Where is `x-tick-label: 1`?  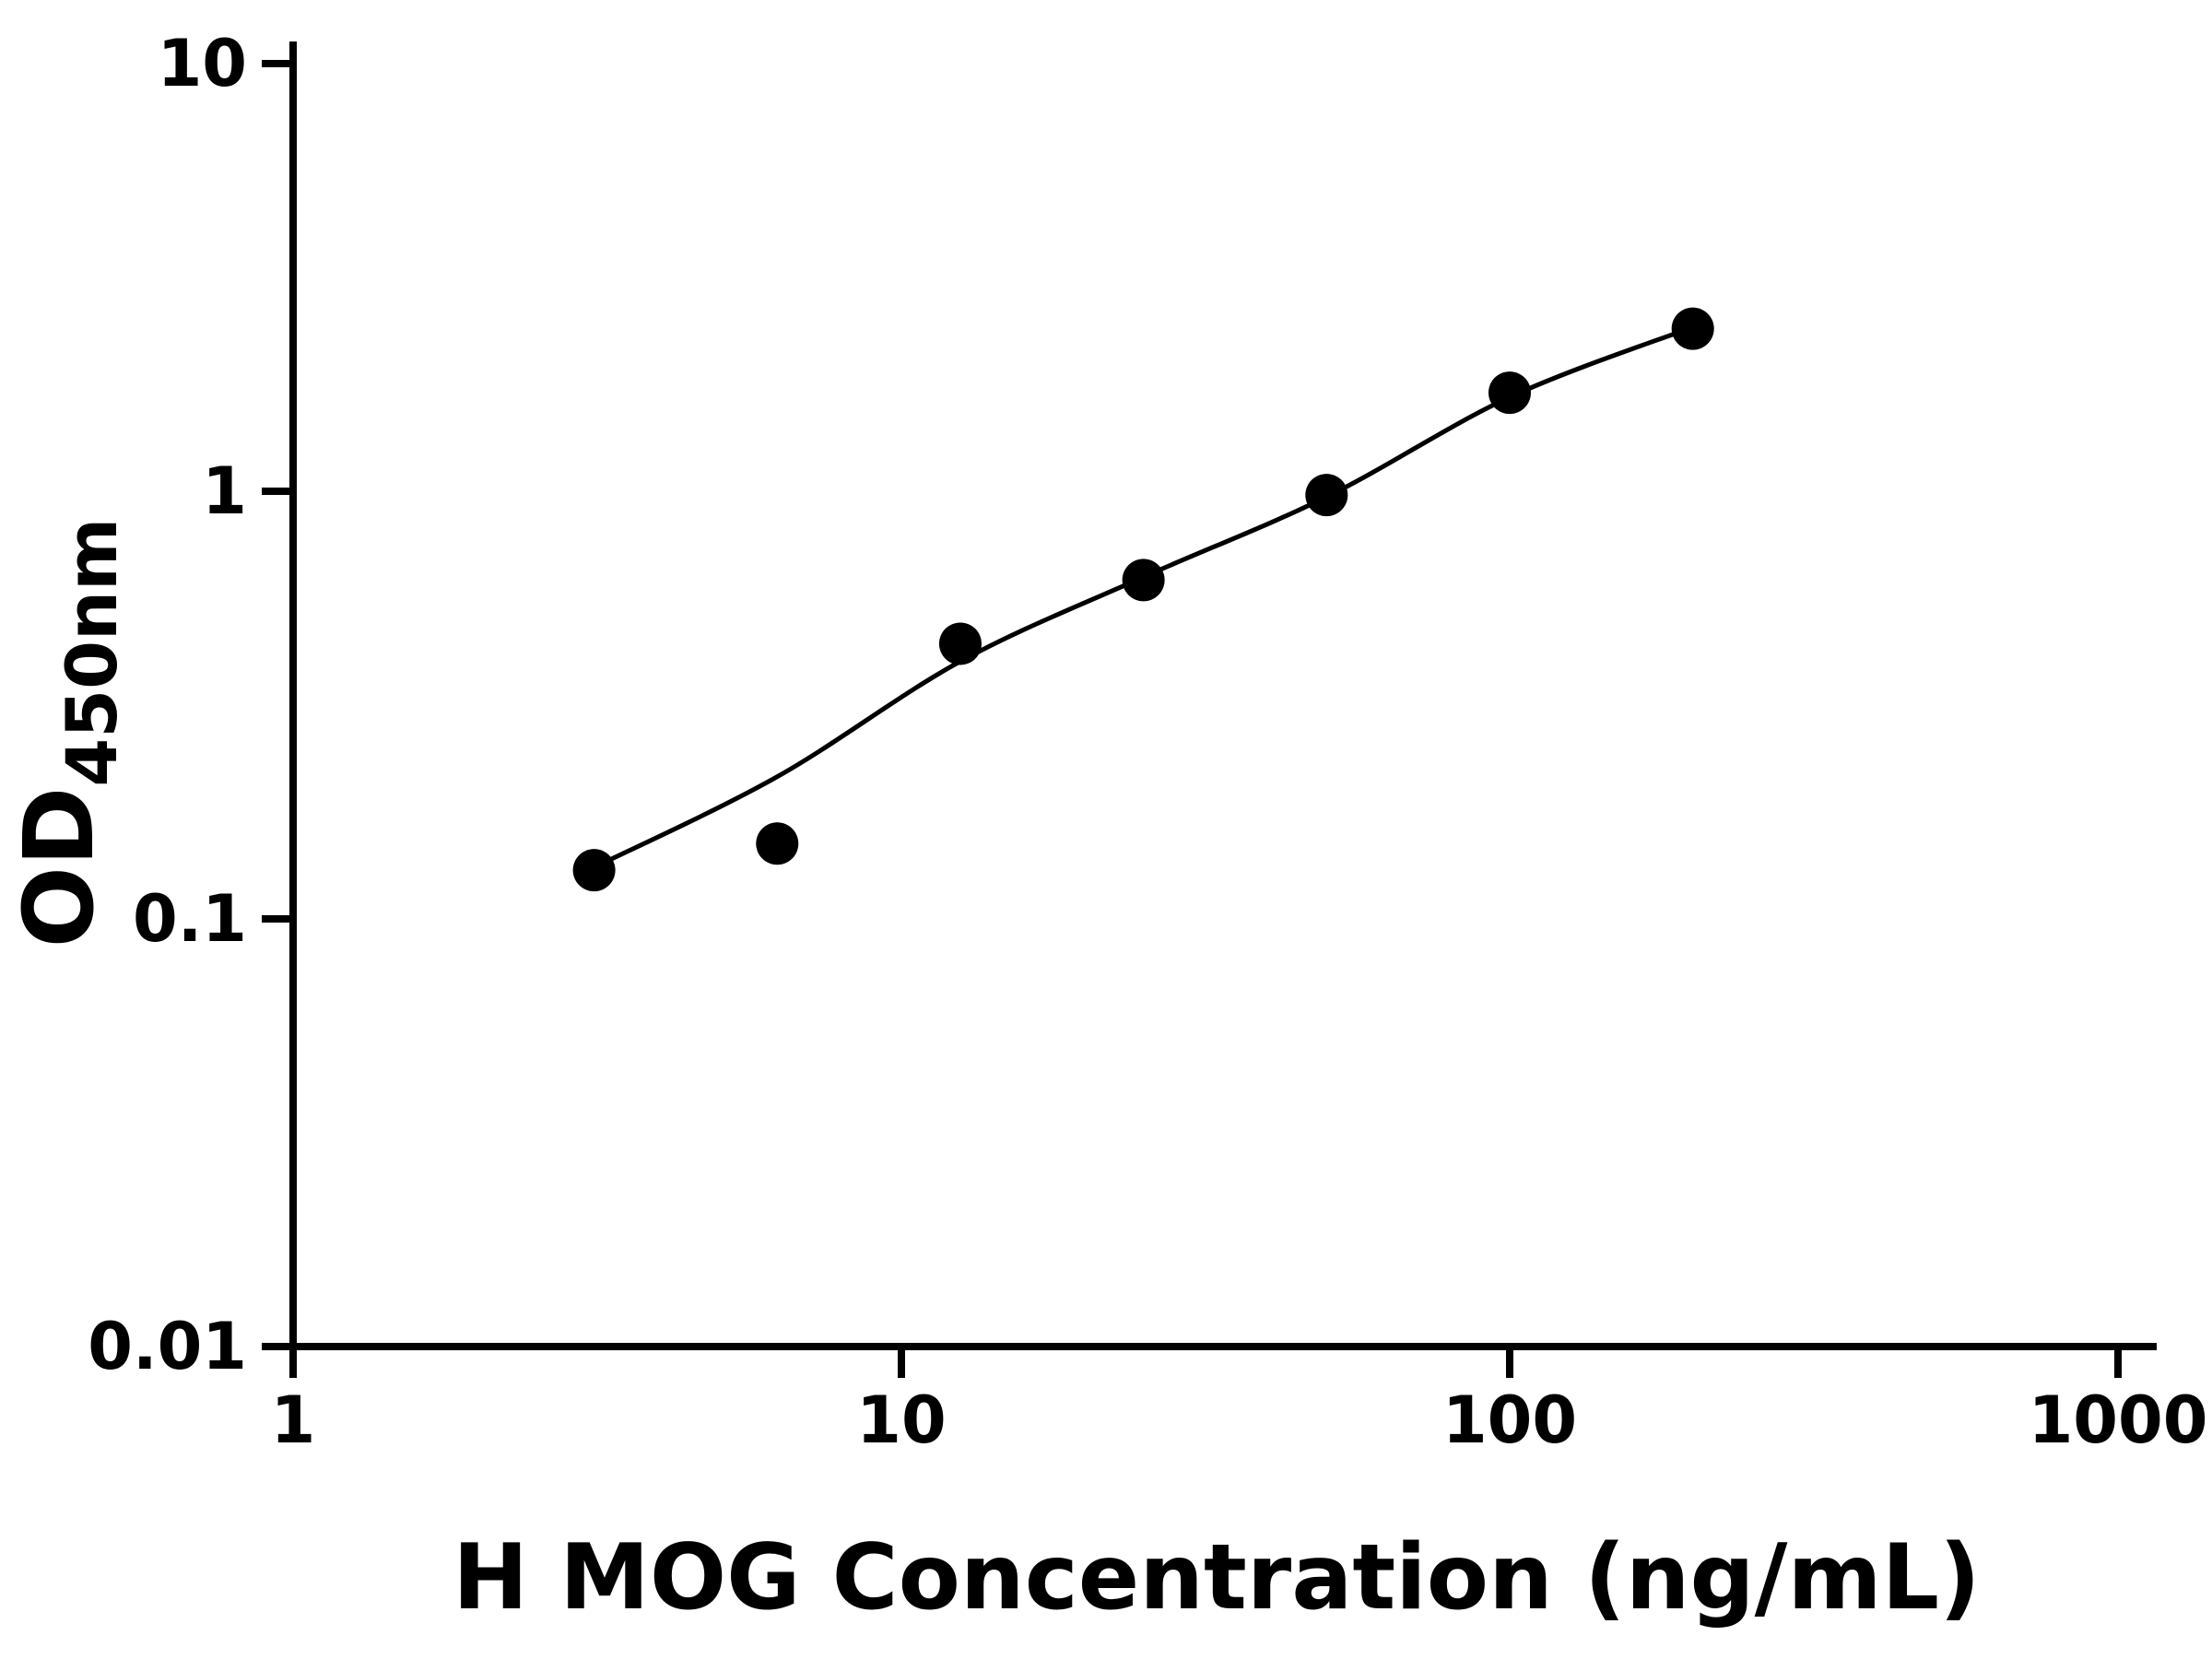
x-tick-label: 1 is located at coordinates (293, 1420).